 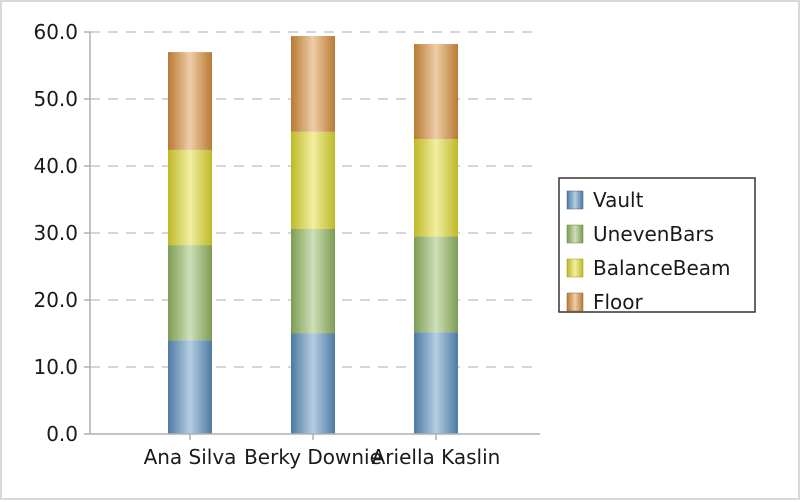 I want to click on legend: Vault UnevenBars BalanceBeam Floor, so click(x=657, y=245).